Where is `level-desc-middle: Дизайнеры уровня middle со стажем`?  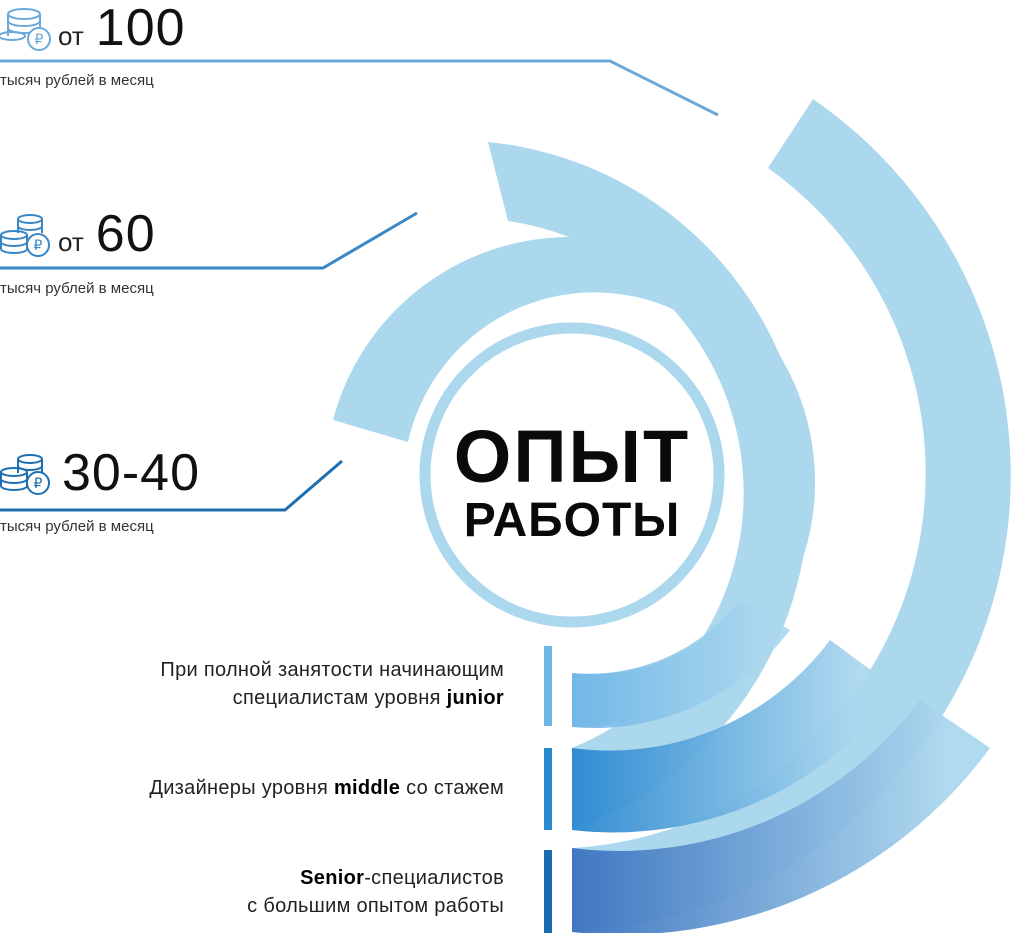 level-desc-middle: Дизайнеры уровня middle со стажем is located at coordinates (326, 788).